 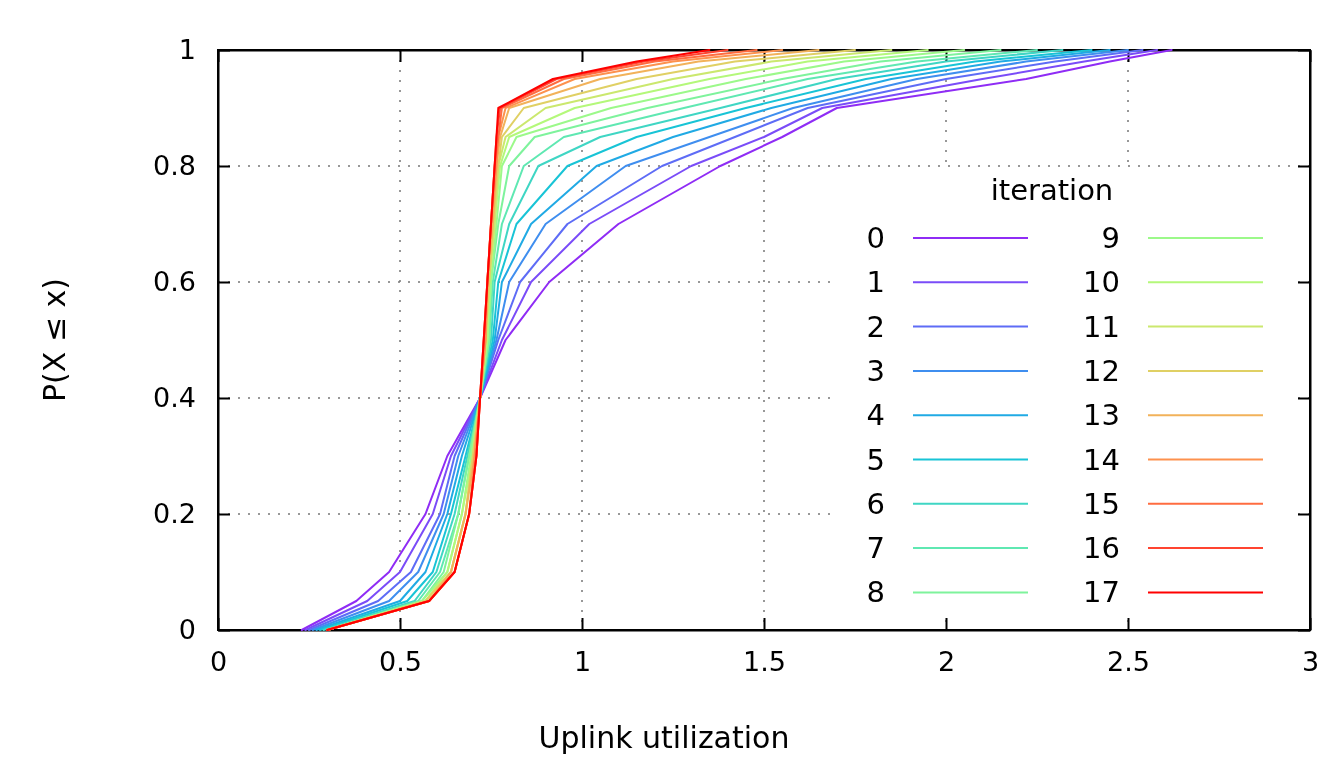 I want to click on y-tick-label: 0.4, so click(x=174, y=398).